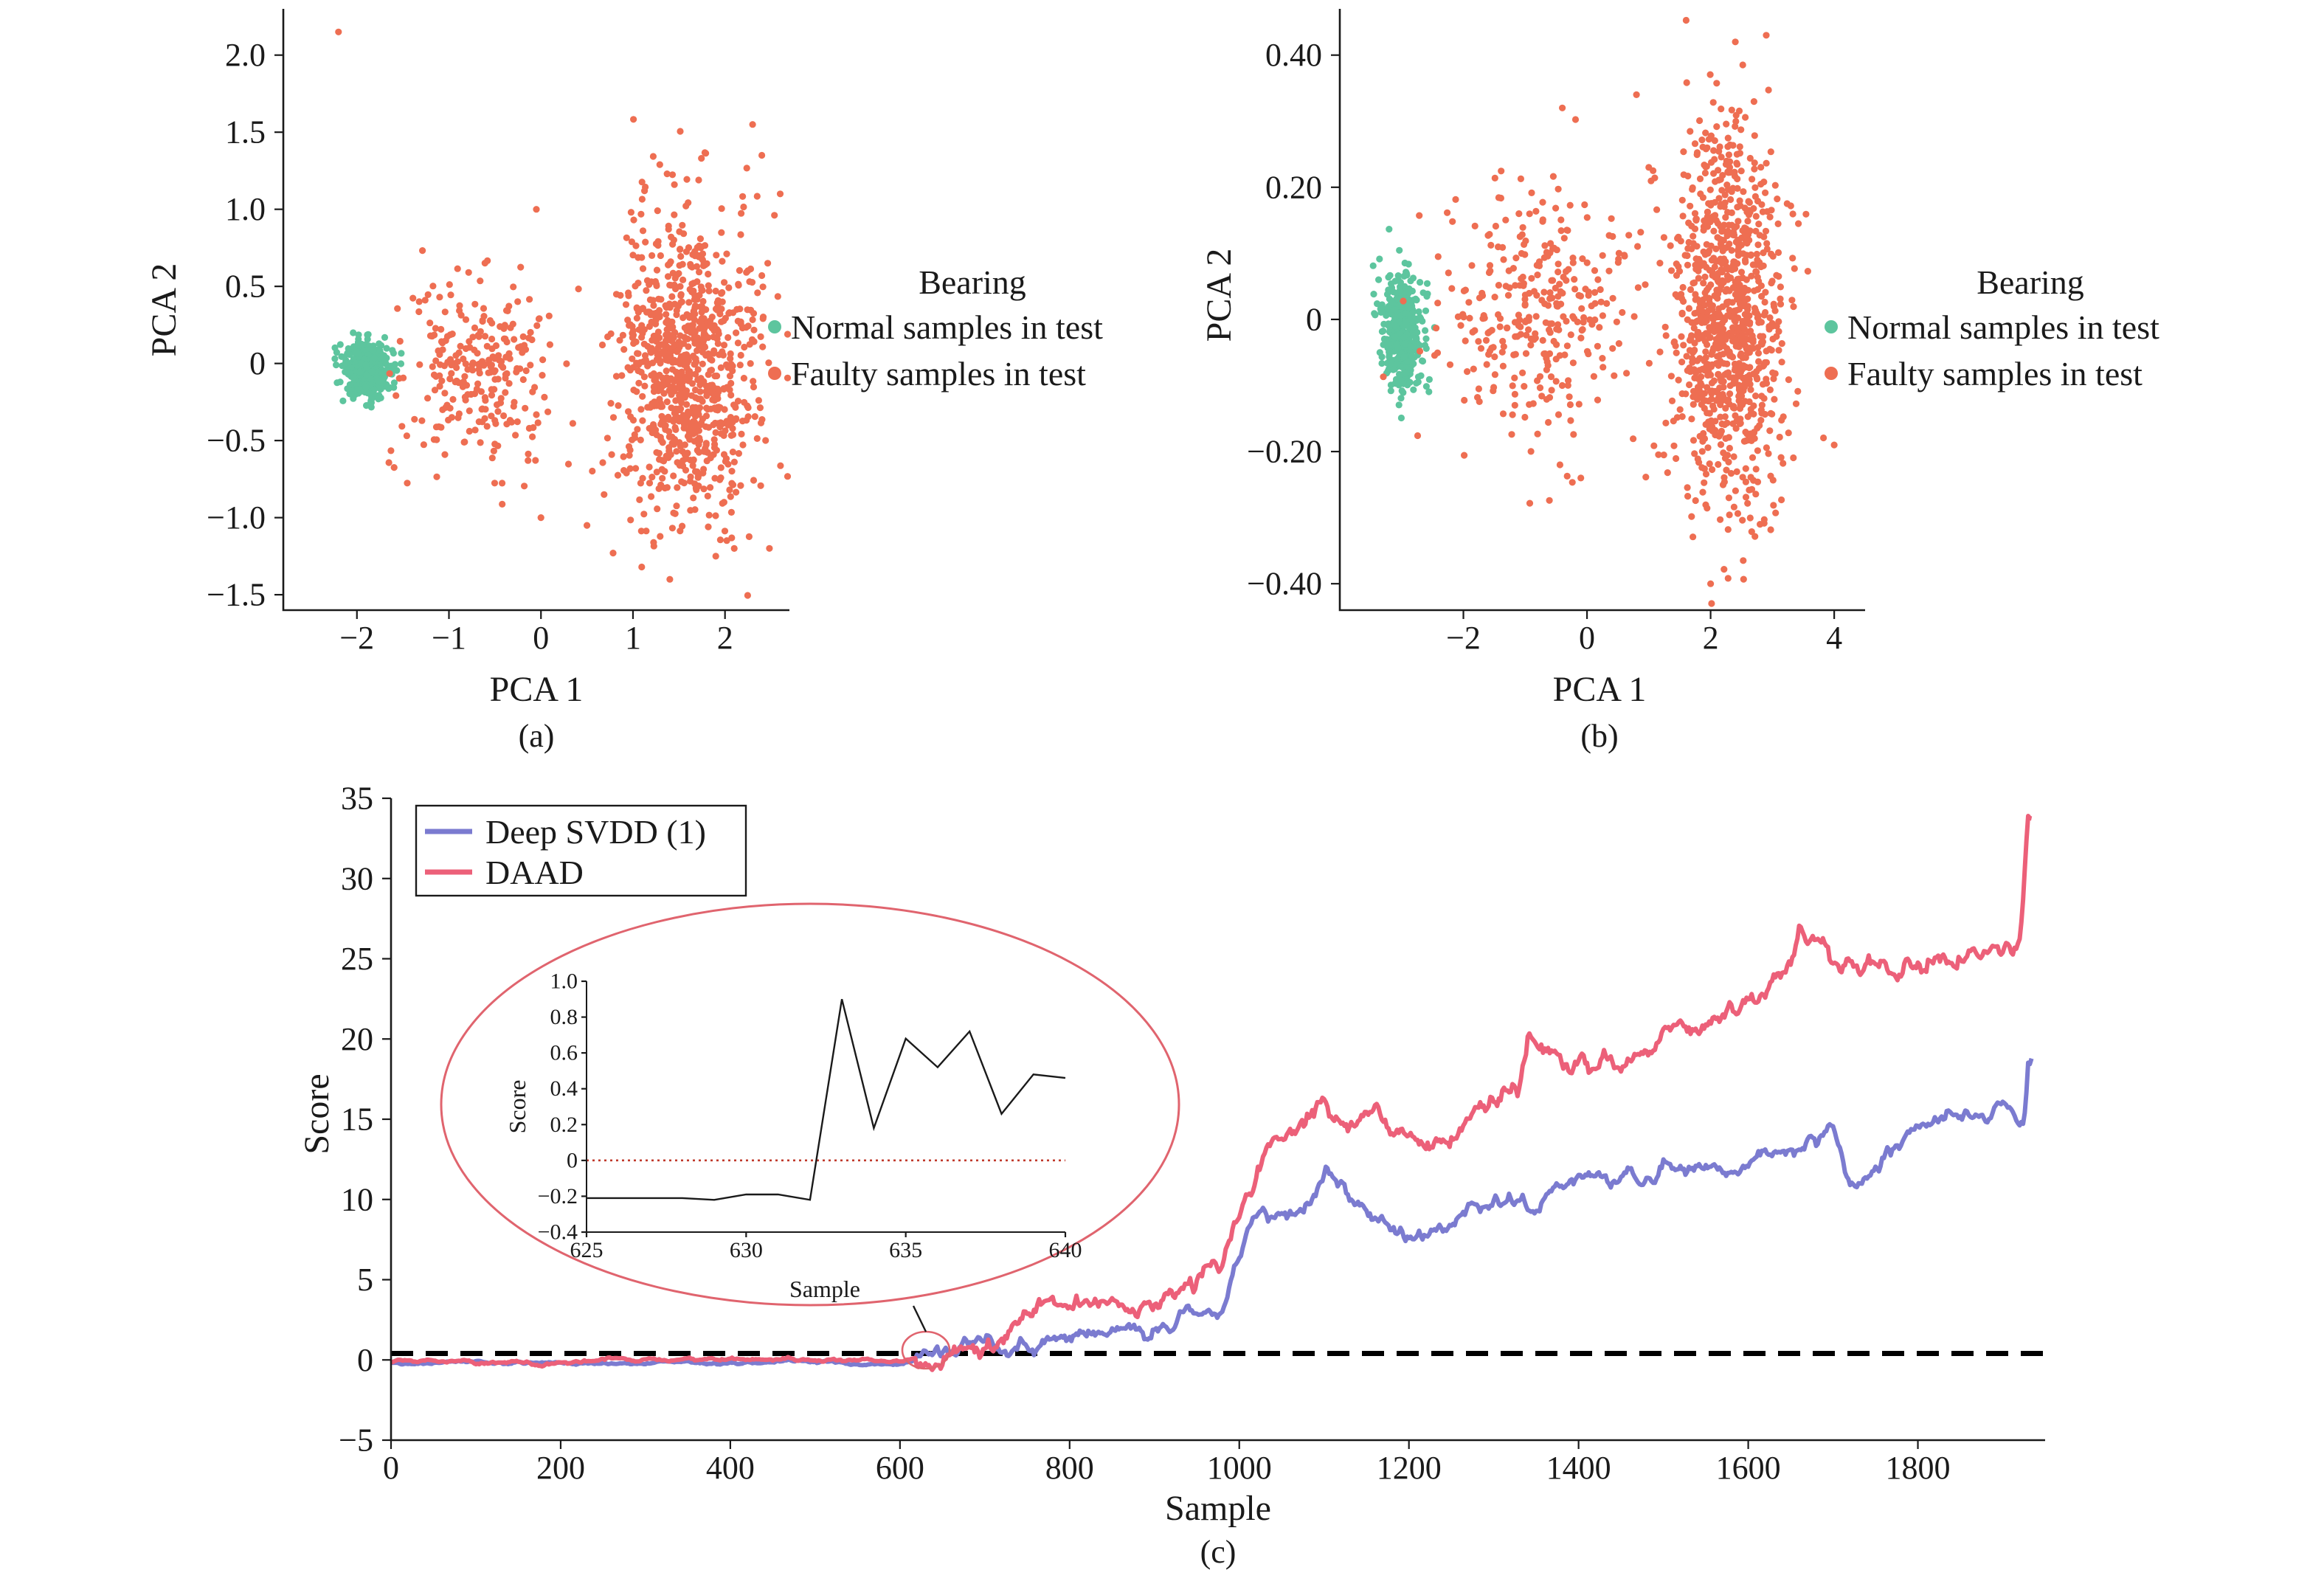 The width and height of the screenshot is (2324, 1570). Describe the element at coordinates (1218, 1552) in the screenshot. I see `panel-c-caption: (c)` at that location.